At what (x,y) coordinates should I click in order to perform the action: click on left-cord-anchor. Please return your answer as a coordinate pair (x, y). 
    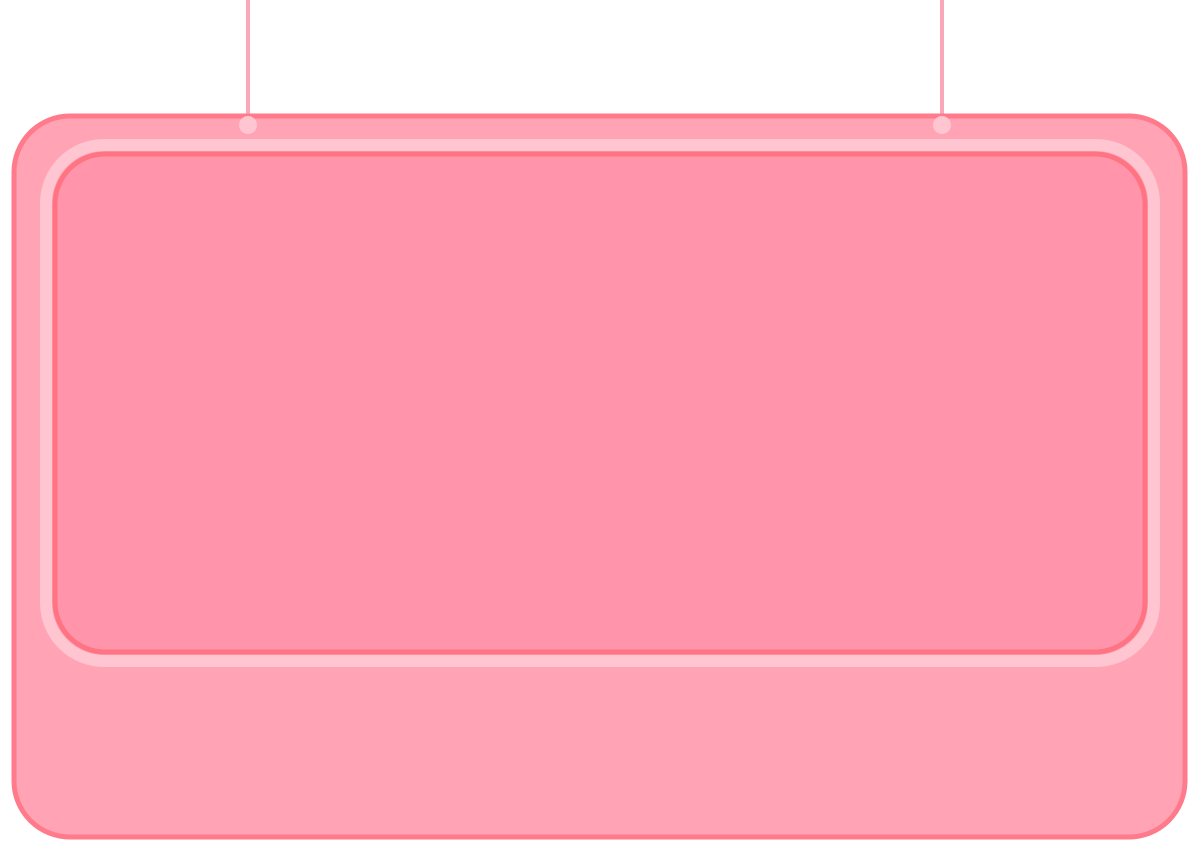
    Looking at the image, I should click on (248, 125).